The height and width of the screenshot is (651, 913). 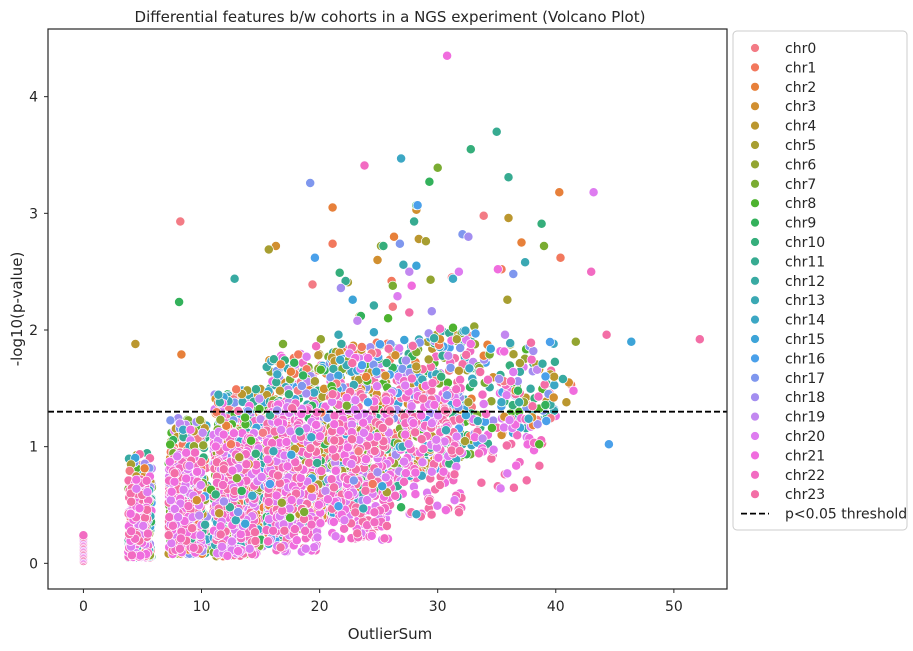 I want to click on data-point-chr4, so click(x=508, y=218).